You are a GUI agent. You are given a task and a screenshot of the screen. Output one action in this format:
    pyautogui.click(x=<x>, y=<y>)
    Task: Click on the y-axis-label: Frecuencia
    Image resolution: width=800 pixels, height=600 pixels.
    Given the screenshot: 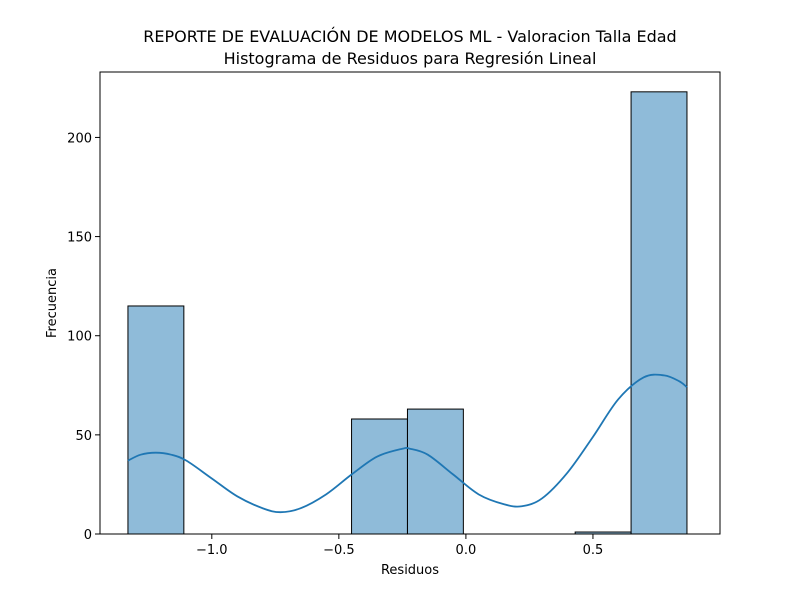 What is the action you would take?
    pyautogui.click(x=52, y=303)
    